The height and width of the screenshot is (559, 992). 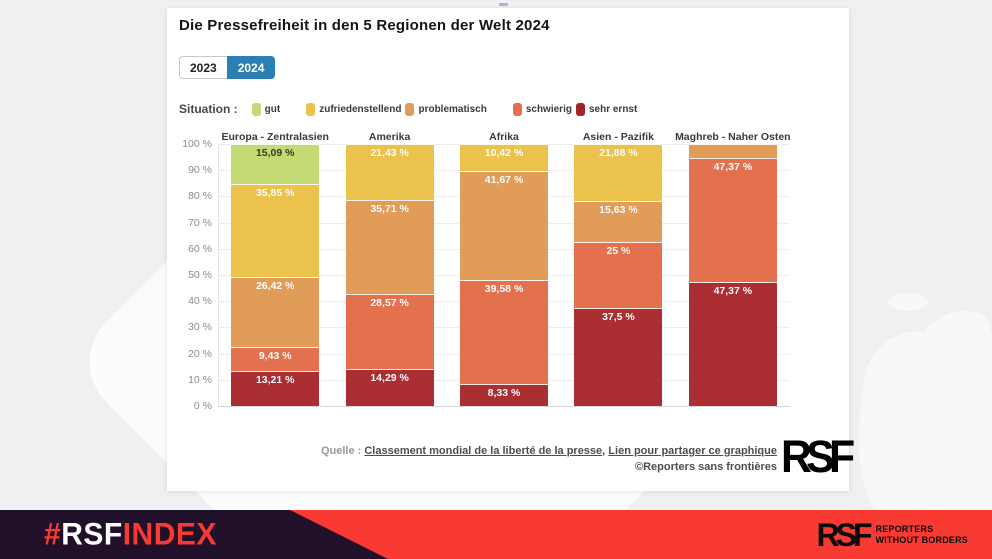 What do you see at coordinates (618, 137) in the screenshot?
I see `region-label: Asien - Pazifik` at bounding box center [618, 137].